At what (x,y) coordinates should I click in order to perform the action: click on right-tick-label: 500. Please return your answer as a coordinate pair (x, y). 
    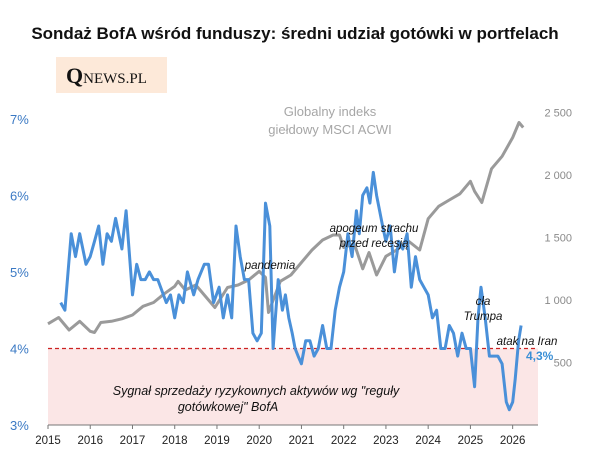
    Looking at the image, I should click on (563, 364).